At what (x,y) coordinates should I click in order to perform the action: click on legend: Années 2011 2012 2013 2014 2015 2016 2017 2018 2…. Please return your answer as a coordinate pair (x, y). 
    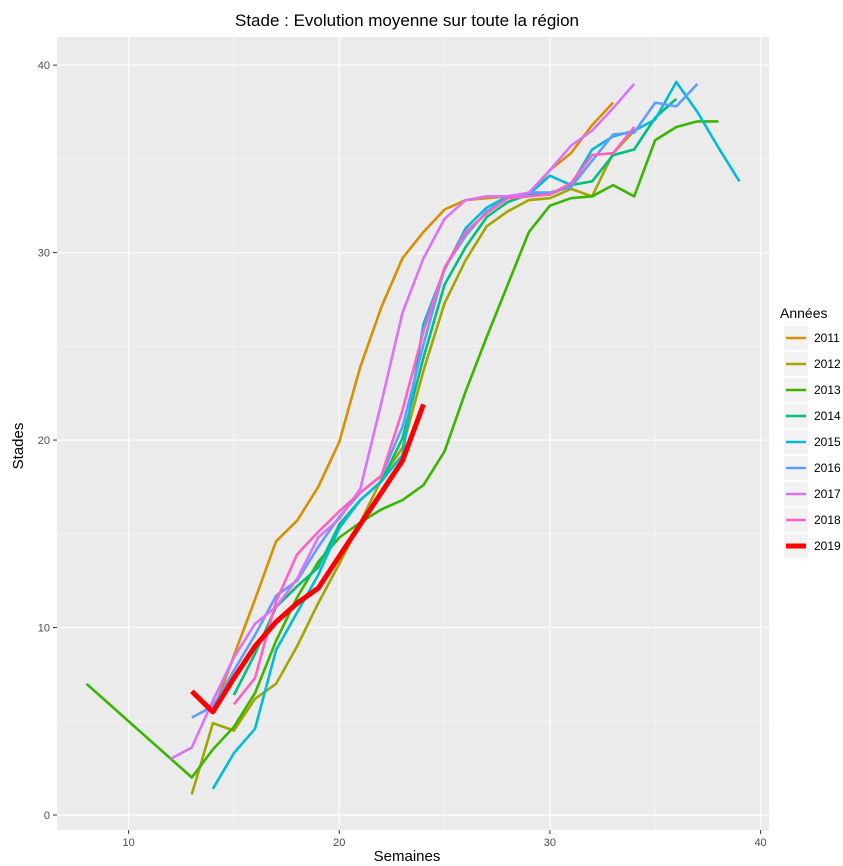
    Looking at the image, I should click on (810, 431).